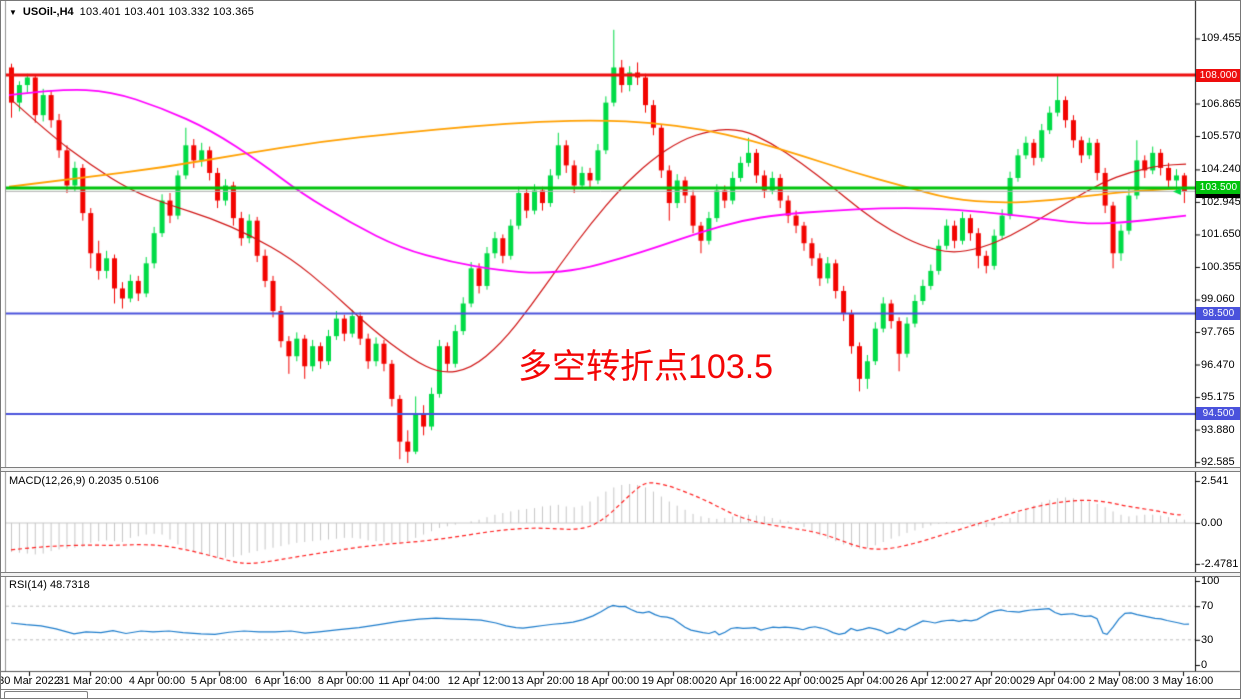  What do you see at coordinates (1183, 681) in the screenshot?
I see `time-tick-label: 3 May 16:00` at bounding box center [1183, 681].